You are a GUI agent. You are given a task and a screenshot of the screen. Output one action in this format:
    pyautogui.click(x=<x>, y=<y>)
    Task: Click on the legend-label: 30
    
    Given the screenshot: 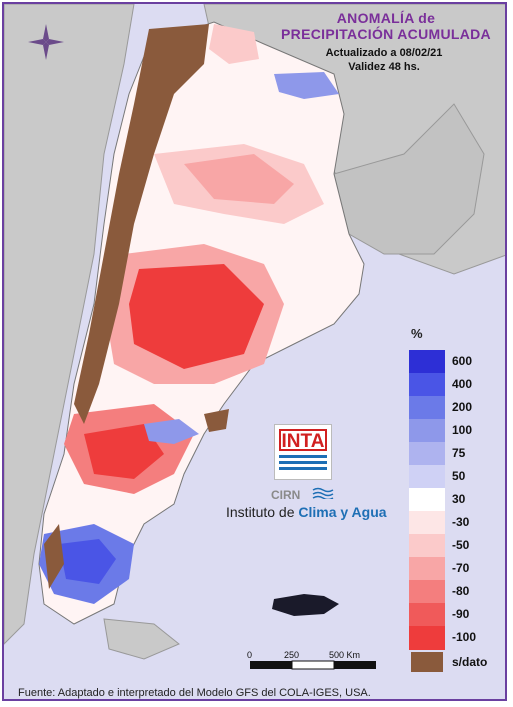 What is the action you would take?
    pyautogui.click(x=459, y=499)
    